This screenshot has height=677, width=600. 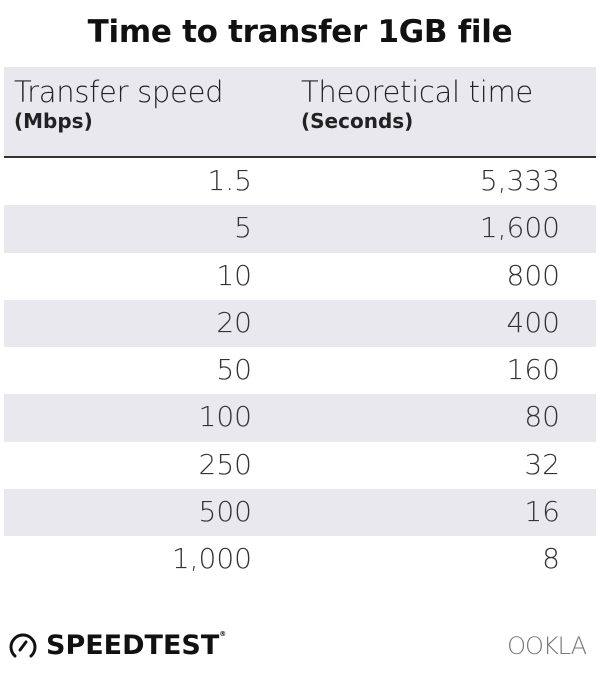 I want to click on header-label: Transfer speed, so click(x=119, y=92).